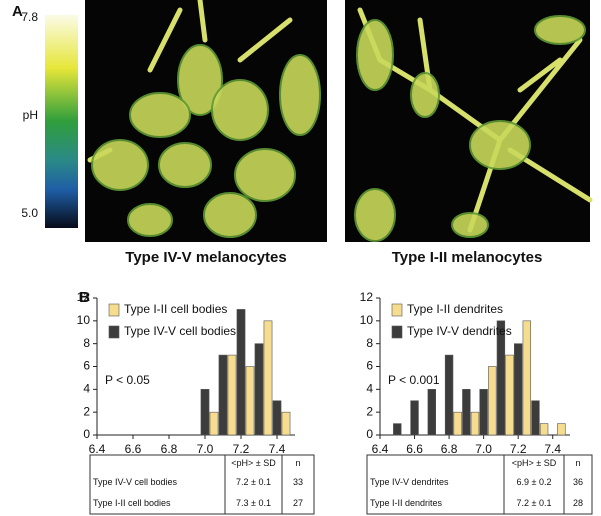 Image resolution: width=601 pixels, height=516 pixels. What do you see at coordinates (127, 380) in the screenshot?
I see `annotation: P < 0.05` at bounding box center [127, 380].